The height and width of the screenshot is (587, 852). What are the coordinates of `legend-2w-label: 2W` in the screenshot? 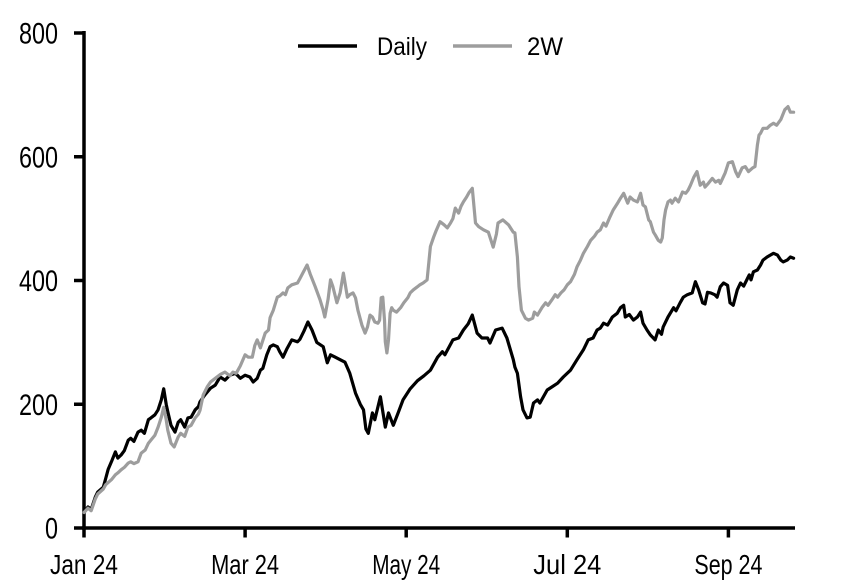 It's located at (545, 47).